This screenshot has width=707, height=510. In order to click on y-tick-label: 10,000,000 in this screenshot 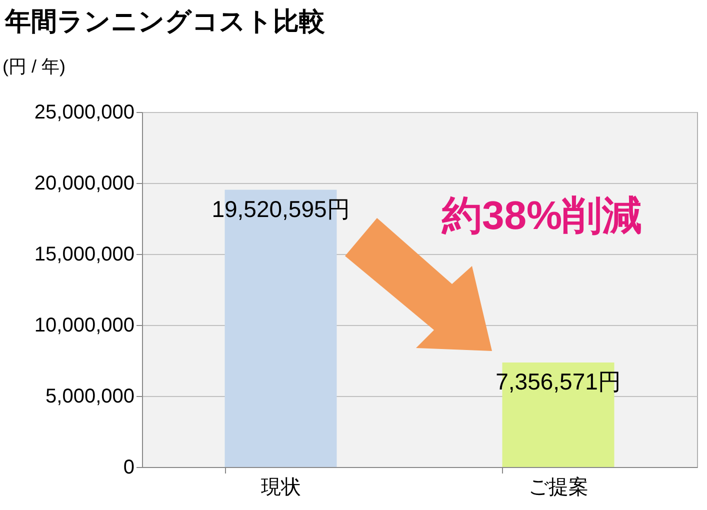, I will do `click(84, 325)`.